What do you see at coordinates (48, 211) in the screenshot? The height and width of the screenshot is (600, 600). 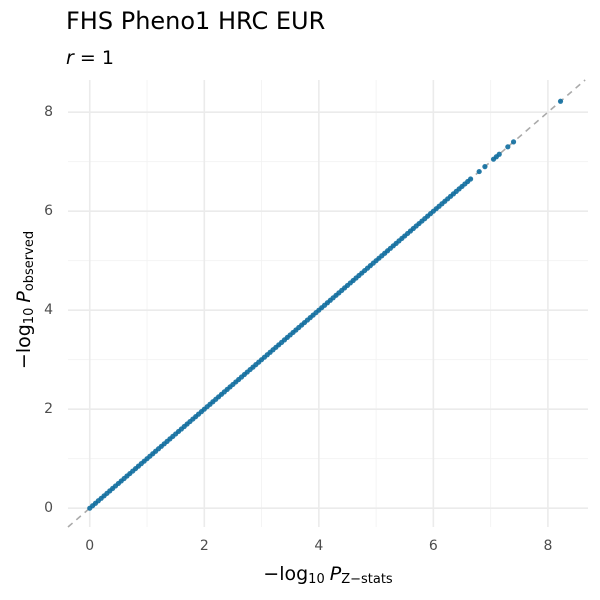 I see `y-tick-label: 6` at bounding box center [48, 211].